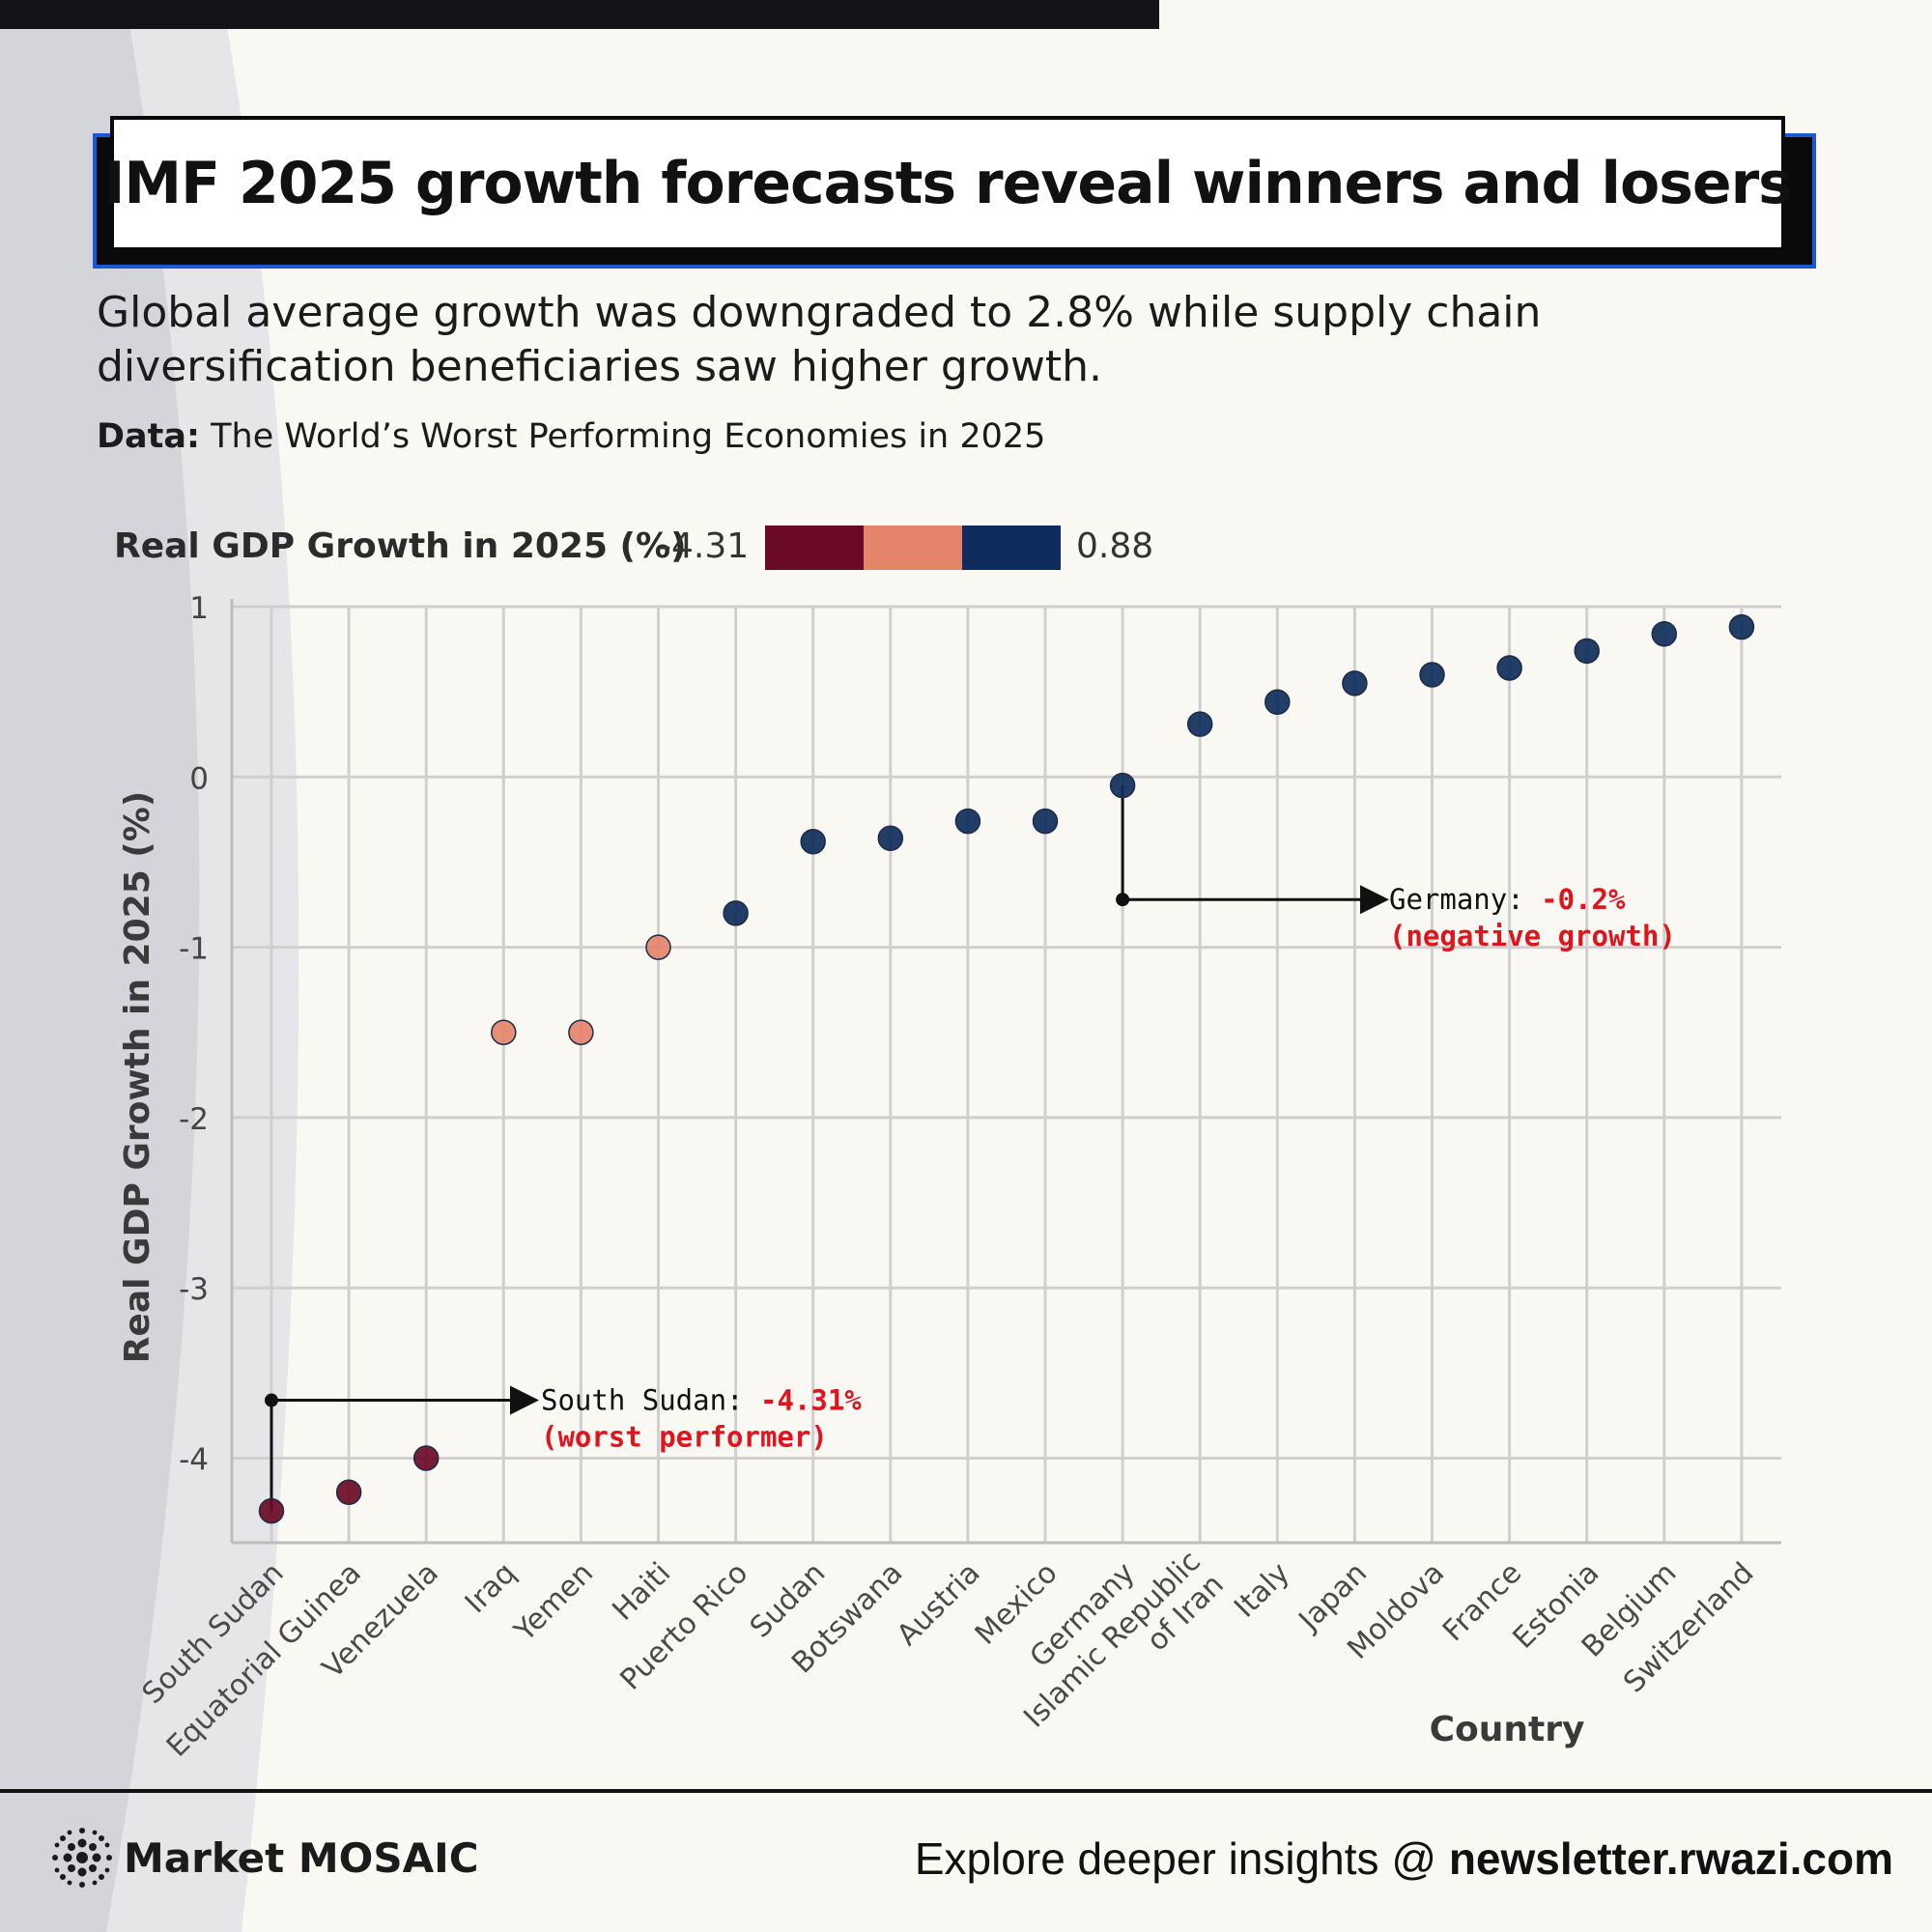  Describe the element at coordinates (1262, 1590) in the screenshot. I see `x-tick-label: Italy` at that location.